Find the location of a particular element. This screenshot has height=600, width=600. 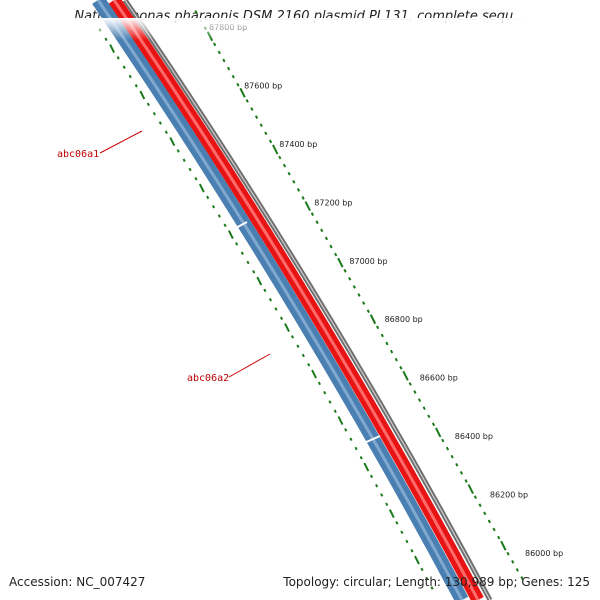

ruler-tick-label: 86800 bp is located at coordinates (404, 319).